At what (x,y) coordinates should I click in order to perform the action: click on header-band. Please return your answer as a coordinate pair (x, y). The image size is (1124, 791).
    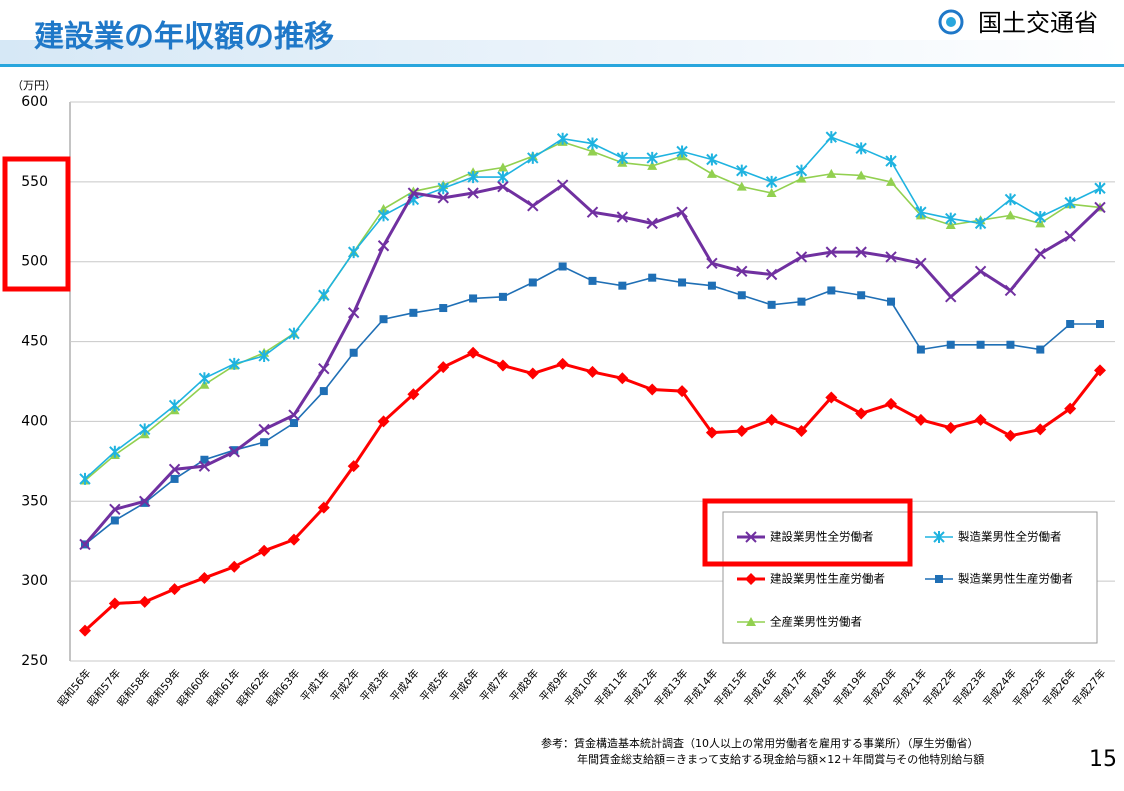
    Looking at the image, I should click on (562, 52).